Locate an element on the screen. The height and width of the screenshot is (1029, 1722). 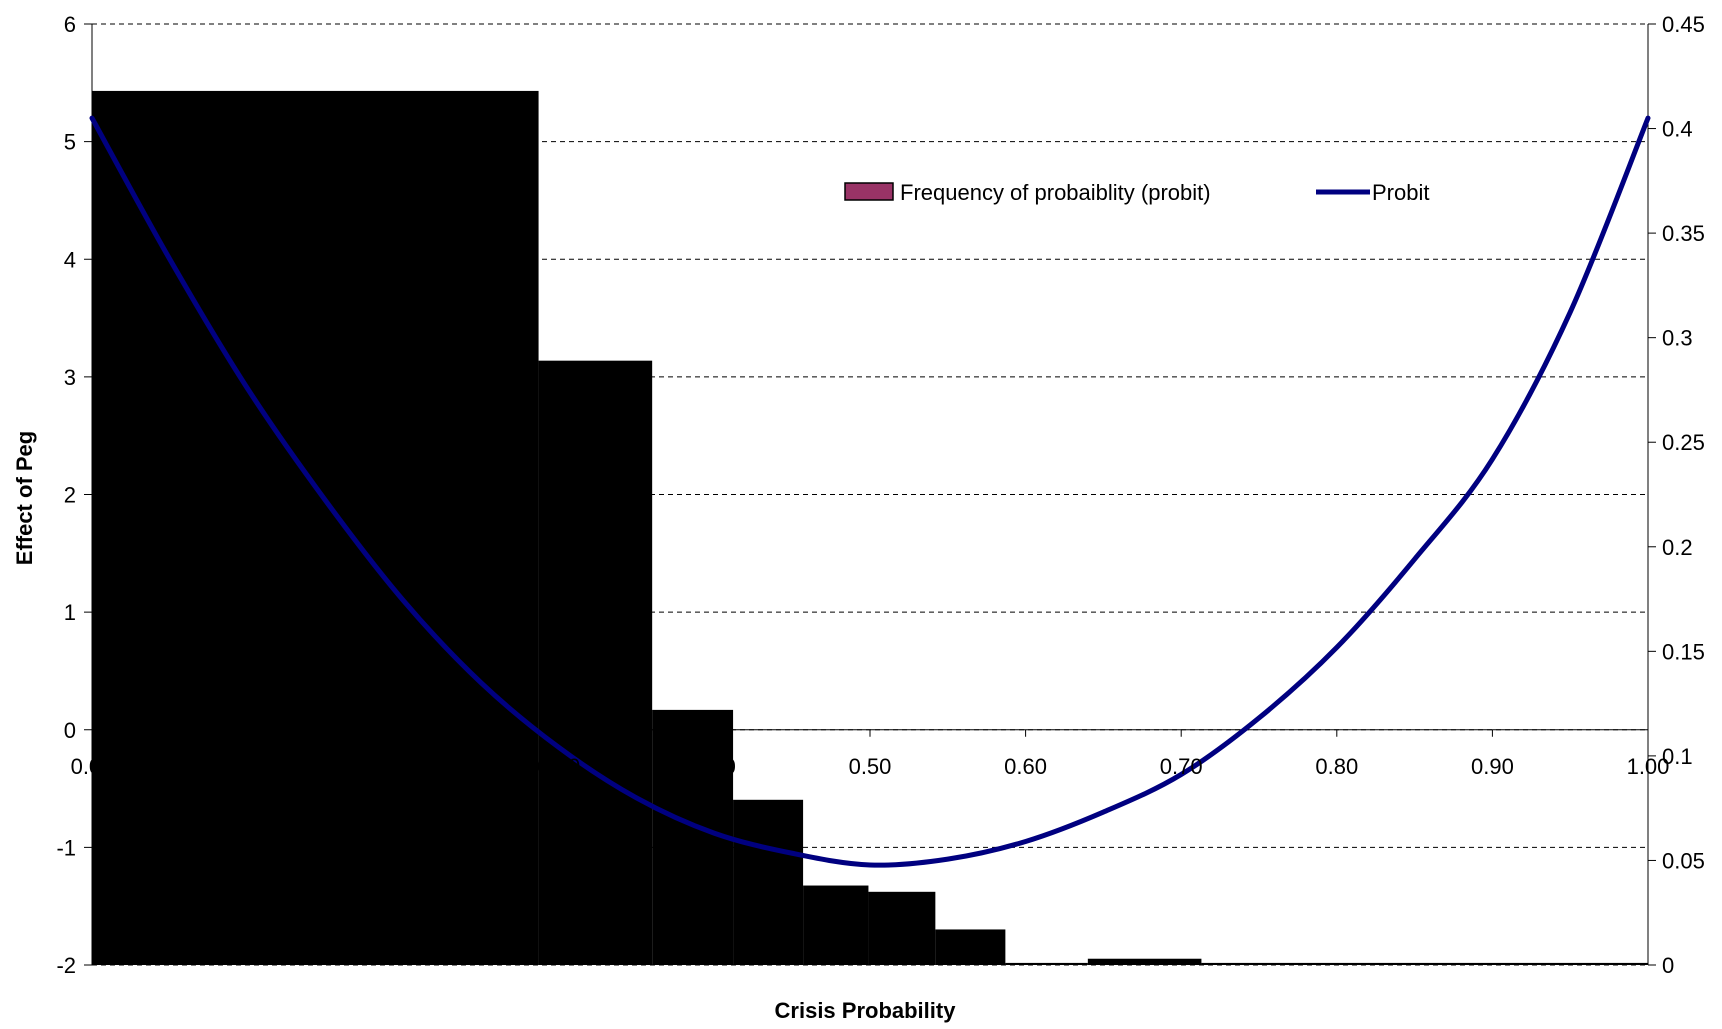
y-right-tick-label: 0.25 is located at coordinates (1683, 442).